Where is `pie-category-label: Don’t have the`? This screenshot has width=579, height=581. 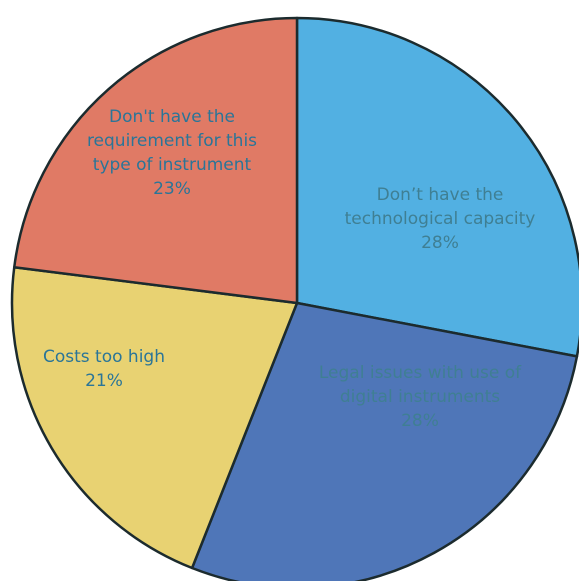
pie-category-label: Don’t have the is located at coordinates (440, 195).